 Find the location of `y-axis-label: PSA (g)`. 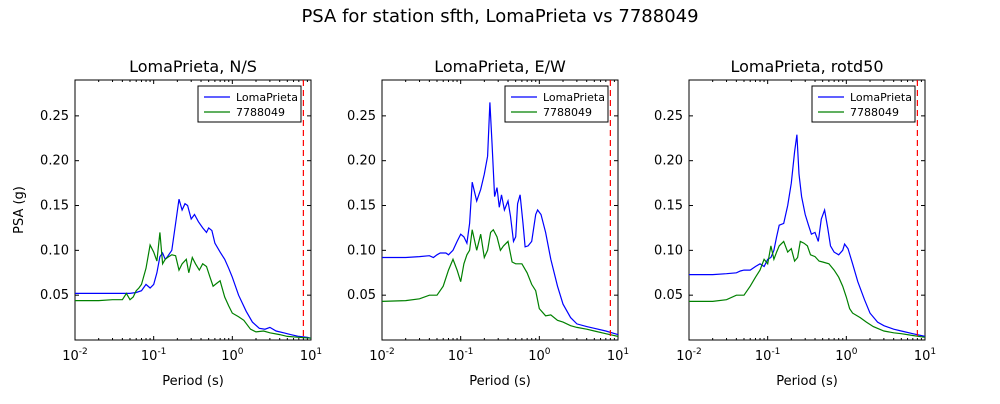

y-axis-label: PSA (g) is located at coordinates (19, 210).